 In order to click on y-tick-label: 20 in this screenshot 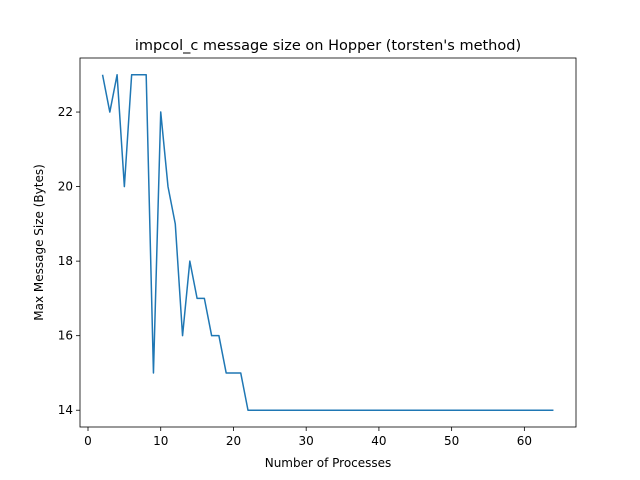, I will do `click(65, 187)`.